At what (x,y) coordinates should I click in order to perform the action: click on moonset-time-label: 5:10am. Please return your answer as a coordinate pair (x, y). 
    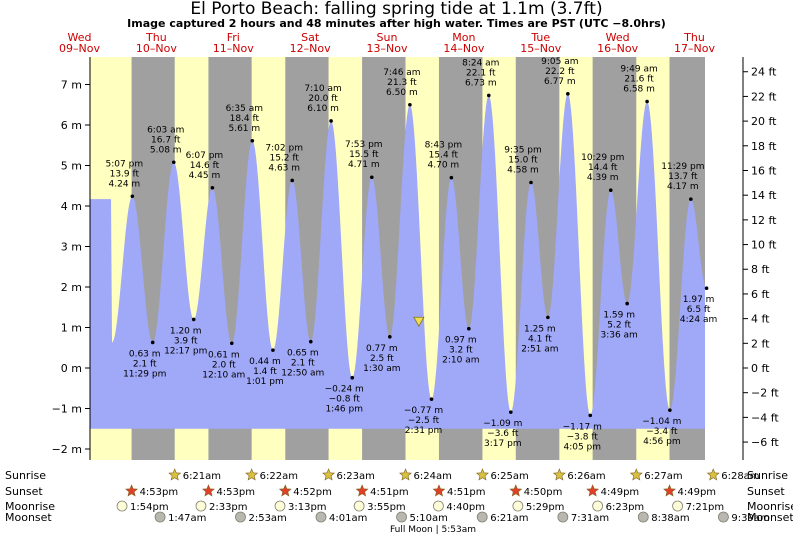
    Looking at the image, I should click on (429, 518).